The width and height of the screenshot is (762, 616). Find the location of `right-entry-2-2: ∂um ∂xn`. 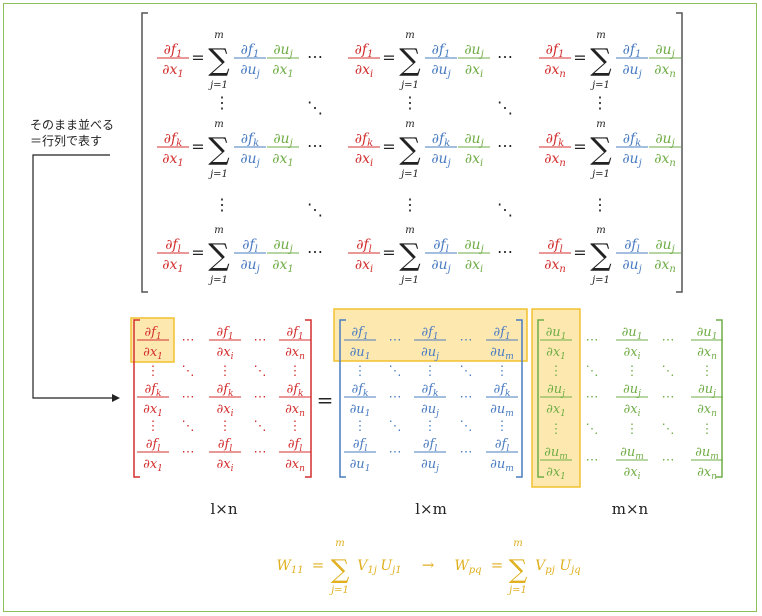

right-entry-2-2: ∂um ∂xn is located at coordinates (707, 463).